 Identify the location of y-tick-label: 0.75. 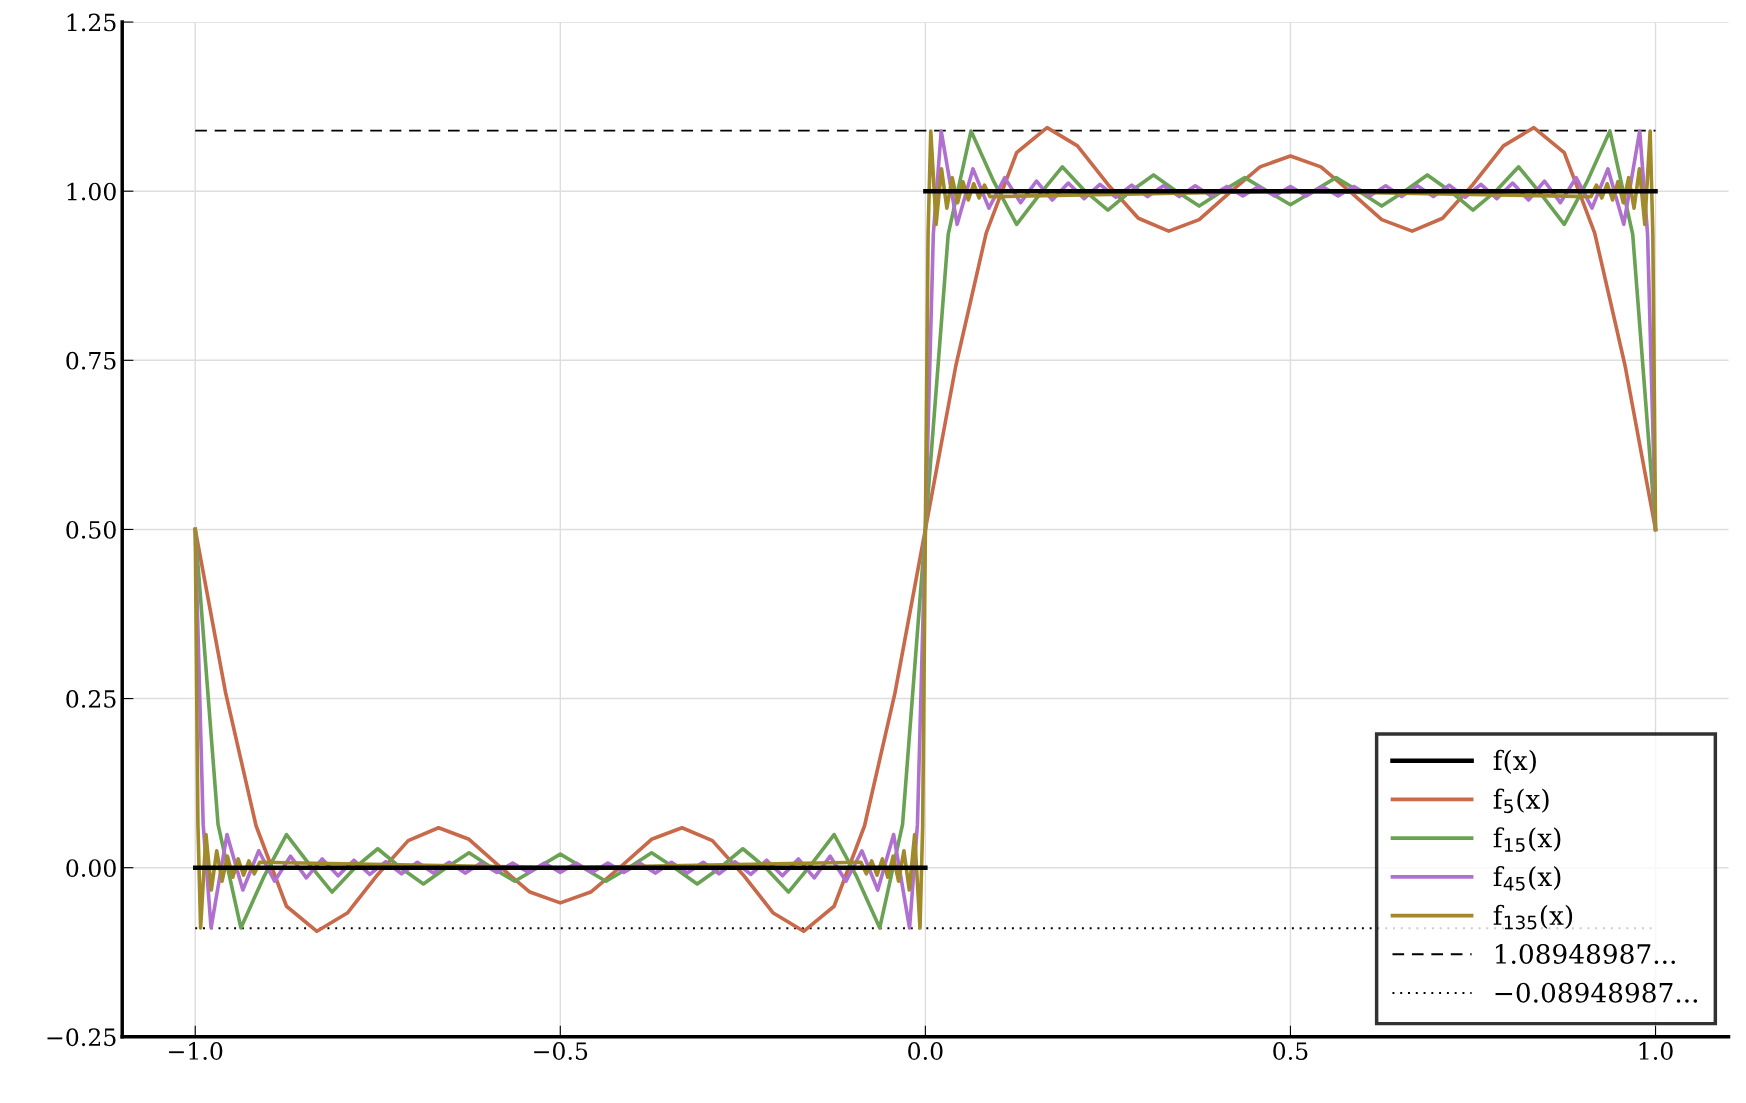
(91, 360).